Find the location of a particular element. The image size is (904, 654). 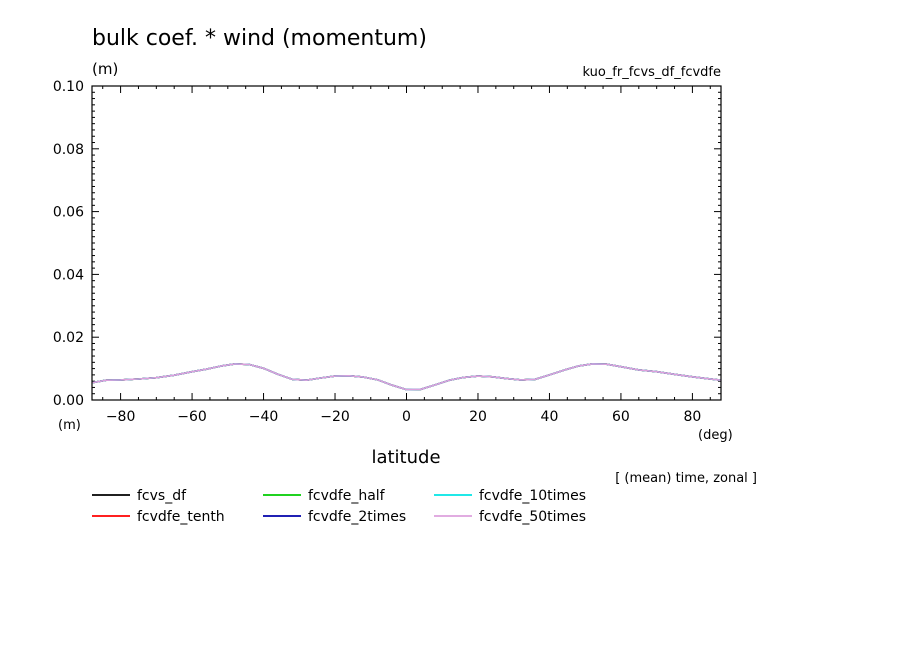

experiment-label: kuo_fr_fcvs_df_fcvdfe is located at coordinates (651, 72).